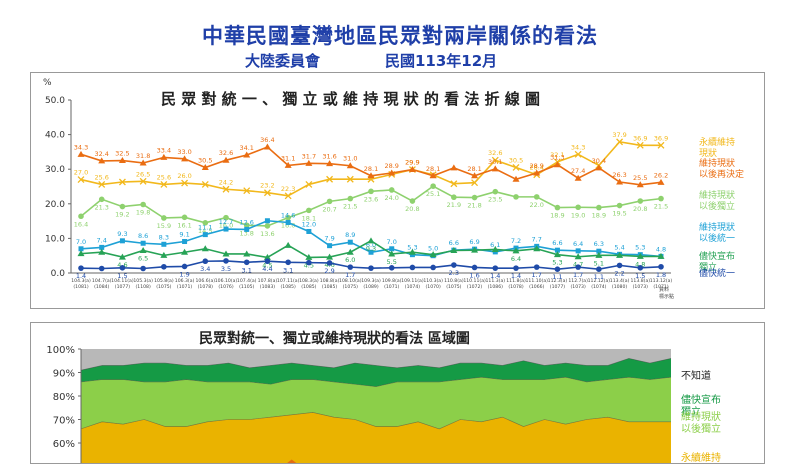 Image resolution: width=800 pixels, height=464 pixels. Describe the element at coordinates (701, 457) in the screenshot. I see `area-legend-entry: 永續維持現狀` at that location.